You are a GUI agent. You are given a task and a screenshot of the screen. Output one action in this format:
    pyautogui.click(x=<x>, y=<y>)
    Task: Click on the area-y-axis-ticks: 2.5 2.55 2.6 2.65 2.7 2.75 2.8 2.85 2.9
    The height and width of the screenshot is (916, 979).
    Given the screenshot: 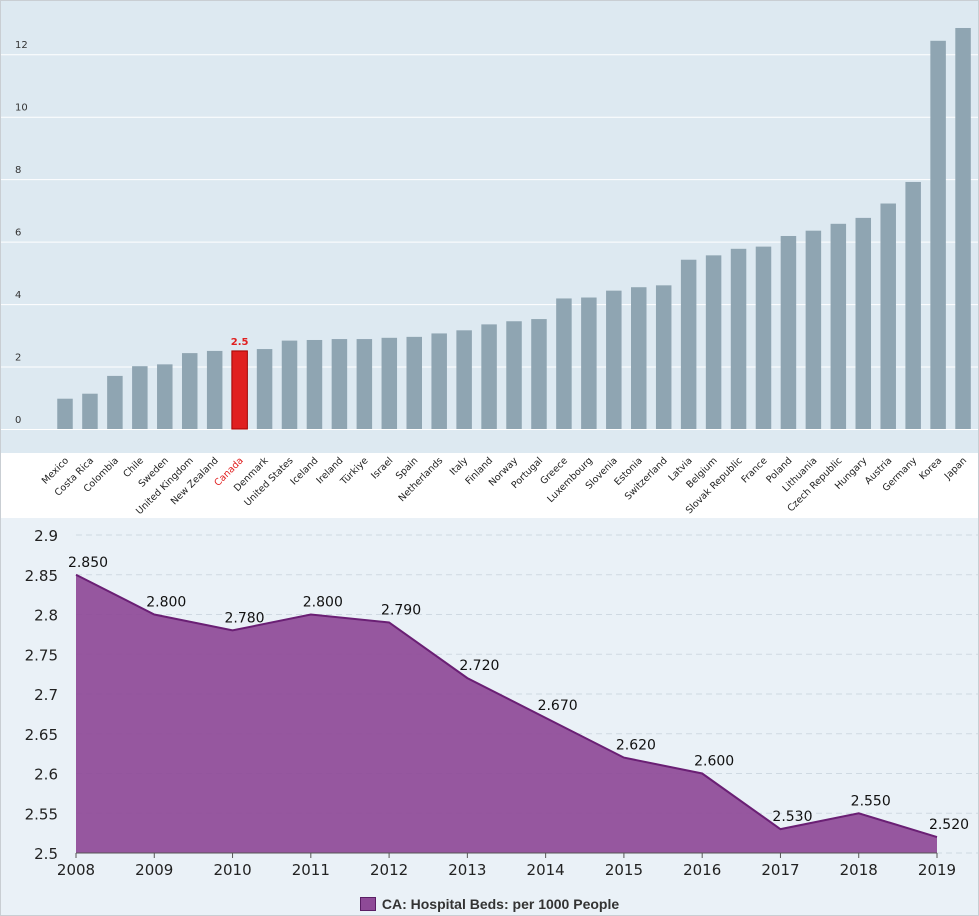 What is the action you would take?
    pyautogui.click(x=41, y=695)
    